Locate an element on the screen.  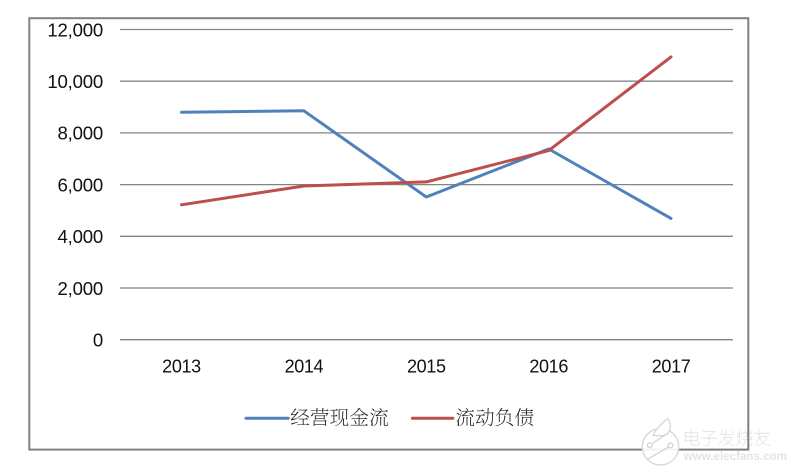
svg-text: 2015 is located at coordinates (426, 367).